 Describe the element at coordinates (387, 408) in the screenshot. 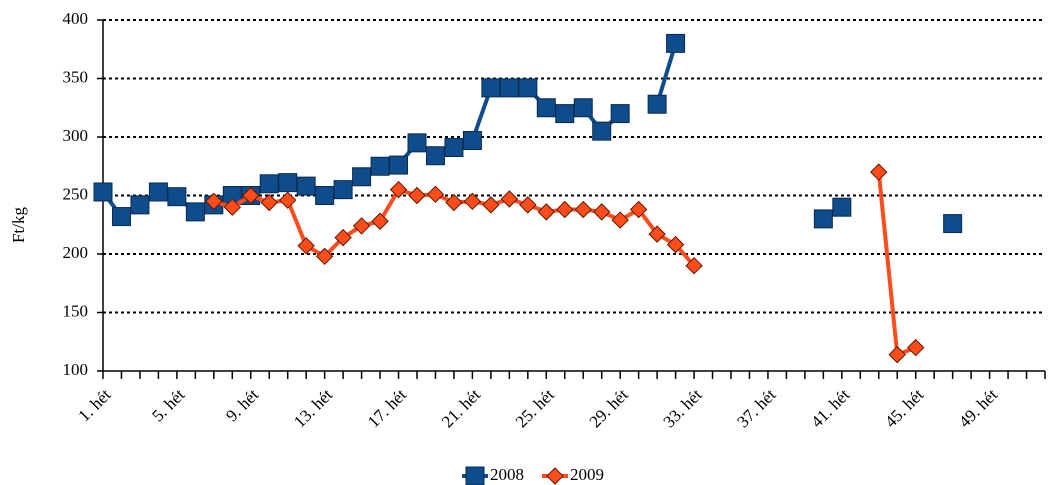

I see `x-tick-label: 17. hét` at that location.